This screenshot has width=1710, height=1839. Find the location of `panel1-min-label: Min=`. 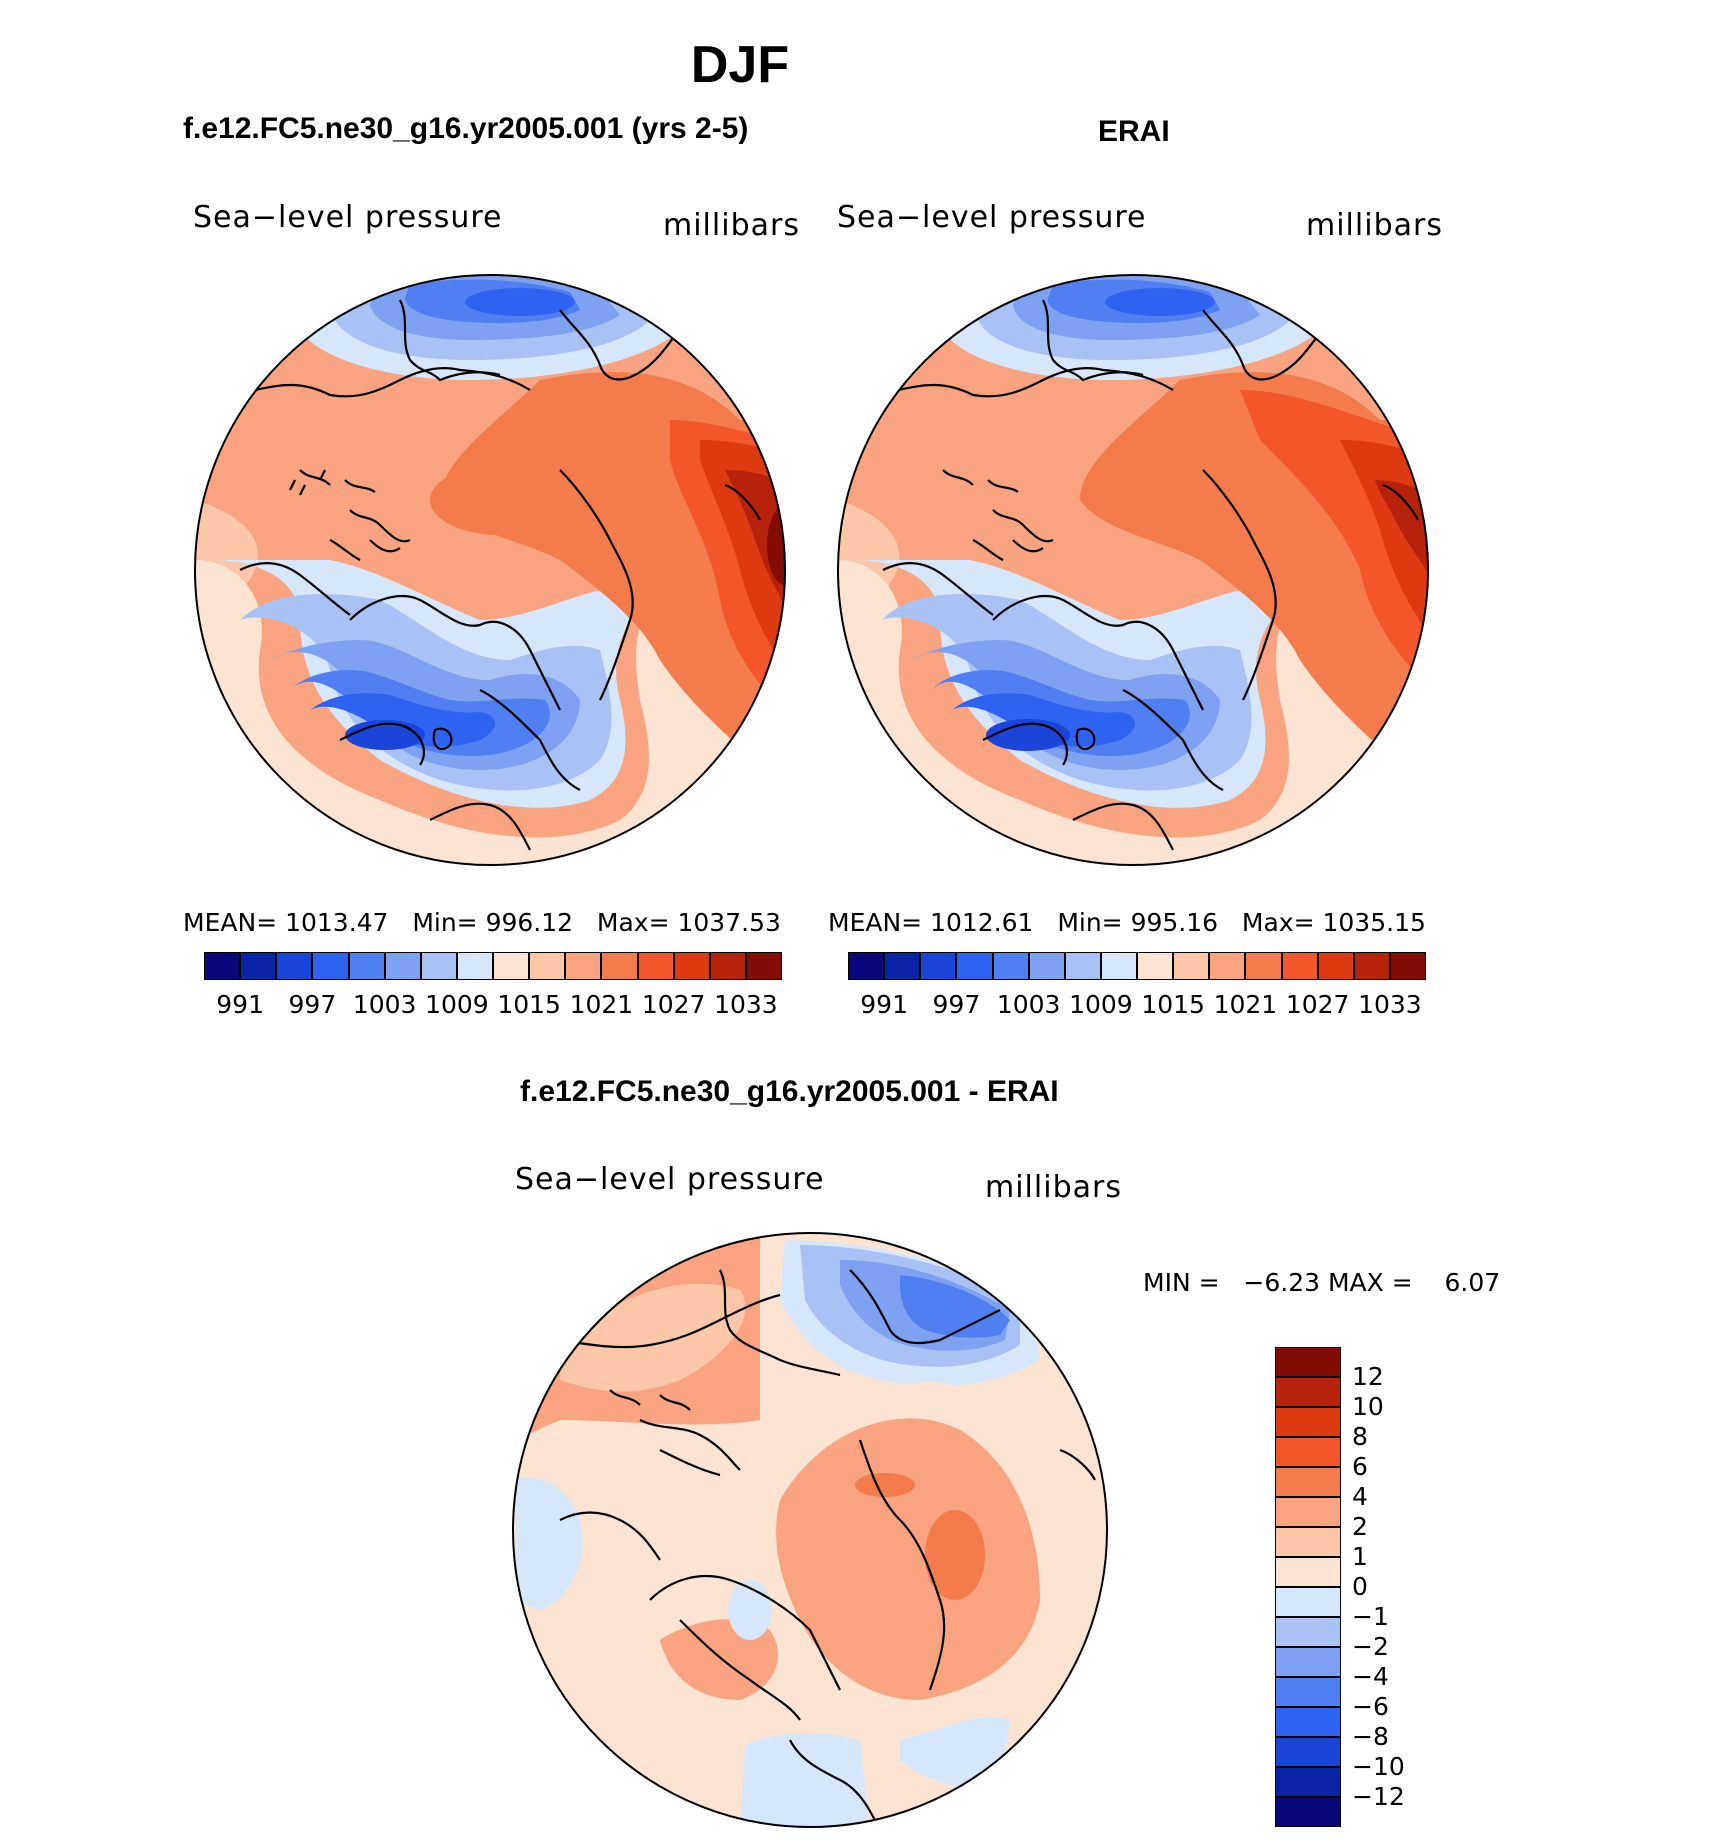

panel1-min-label: Min= is located at coordinates (445, 922).